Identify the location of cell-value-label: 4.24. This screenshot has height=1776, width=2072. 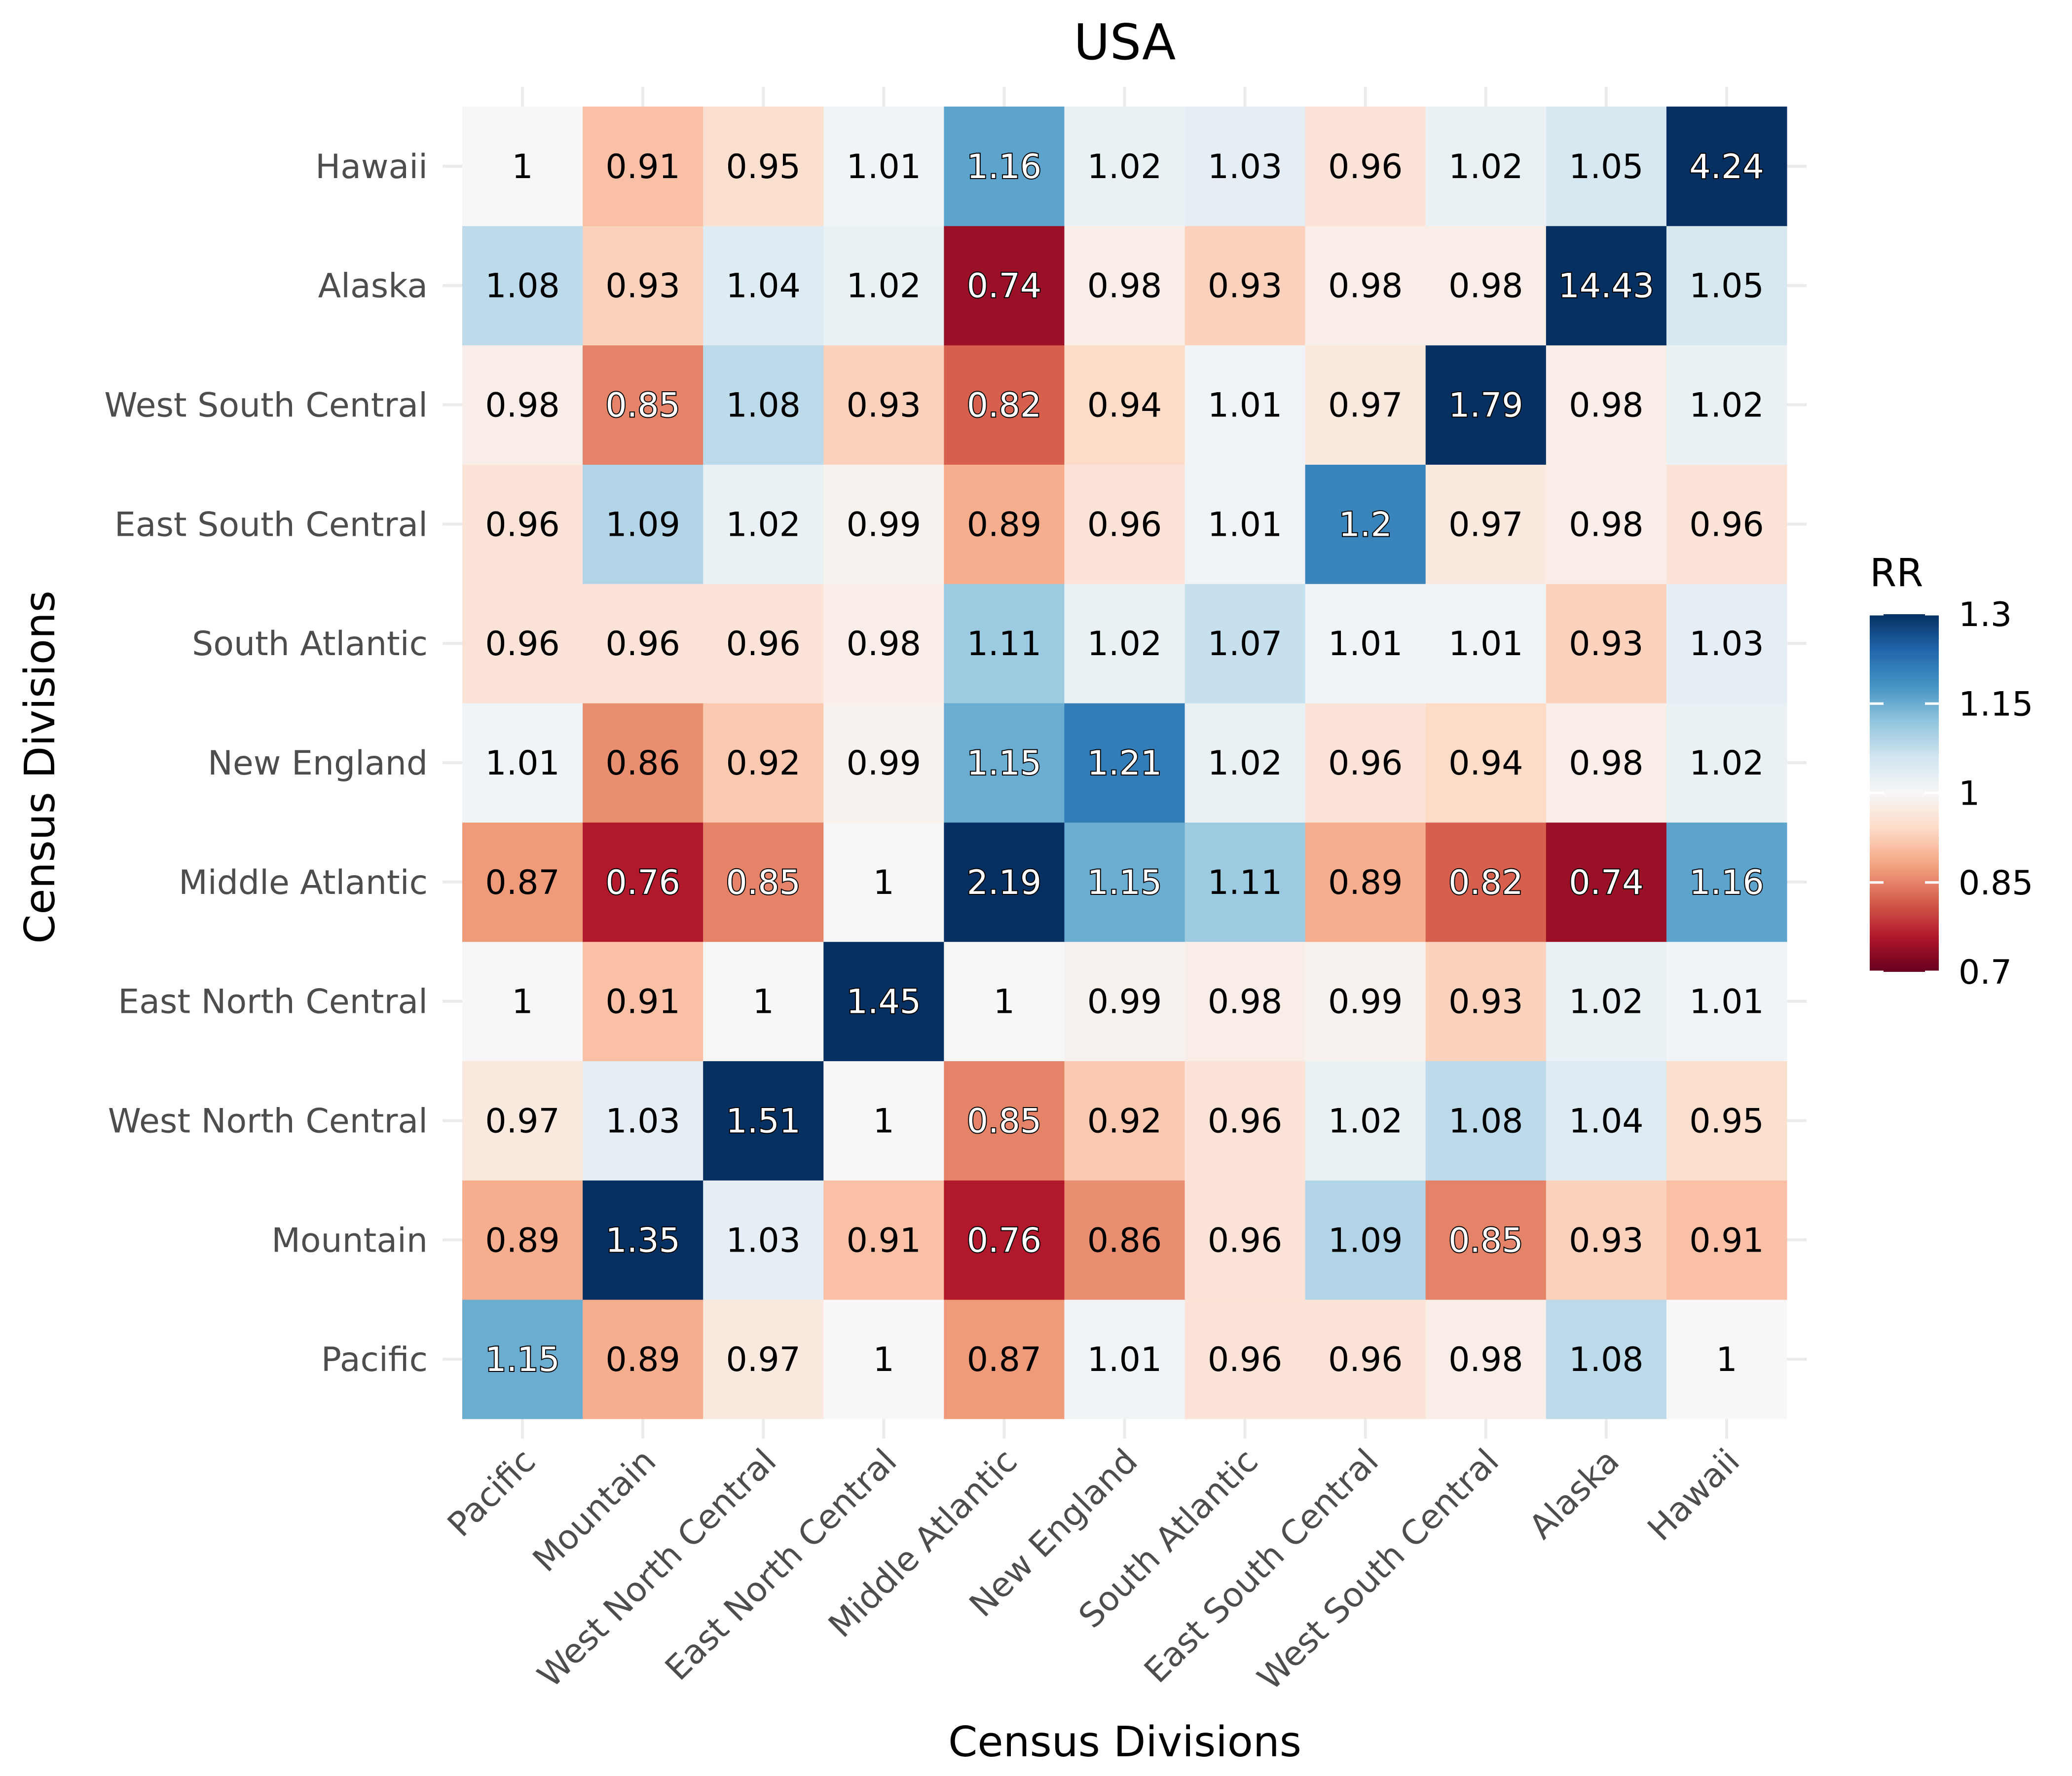
(1727, 167).